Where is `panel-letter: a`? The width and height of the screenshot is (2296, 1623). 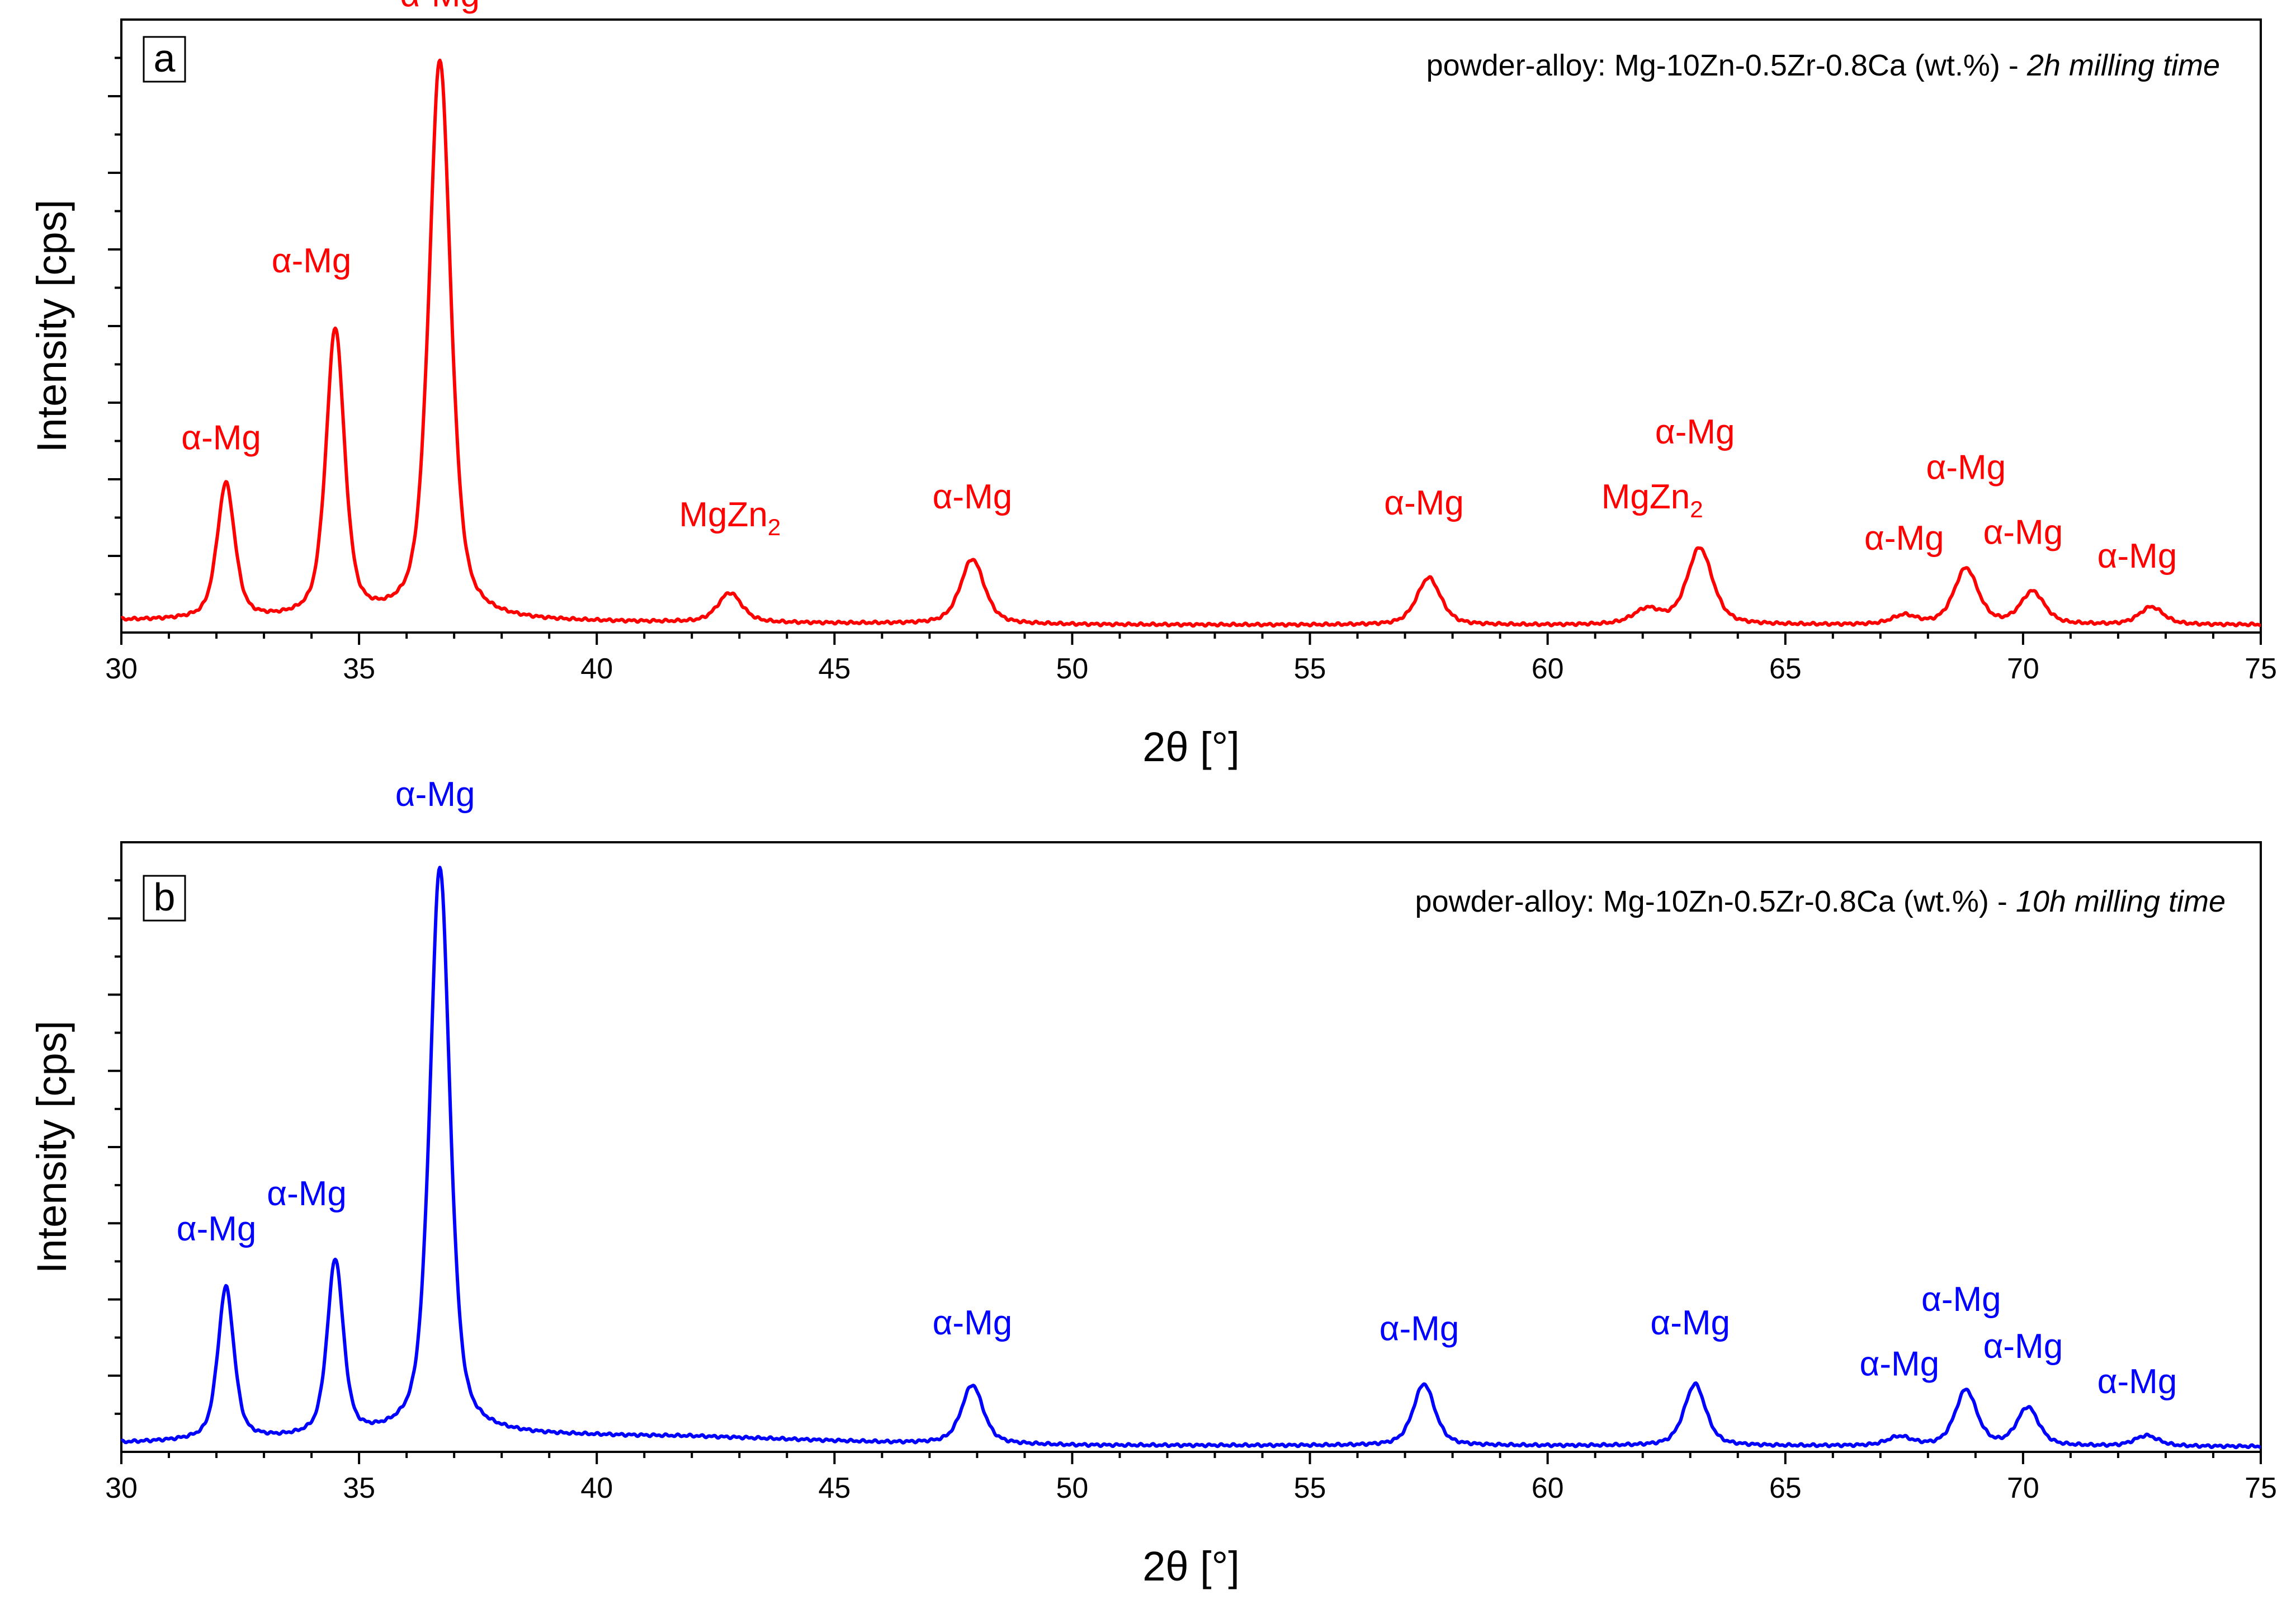 panel-letter: a is located at coordinates (165, 58).